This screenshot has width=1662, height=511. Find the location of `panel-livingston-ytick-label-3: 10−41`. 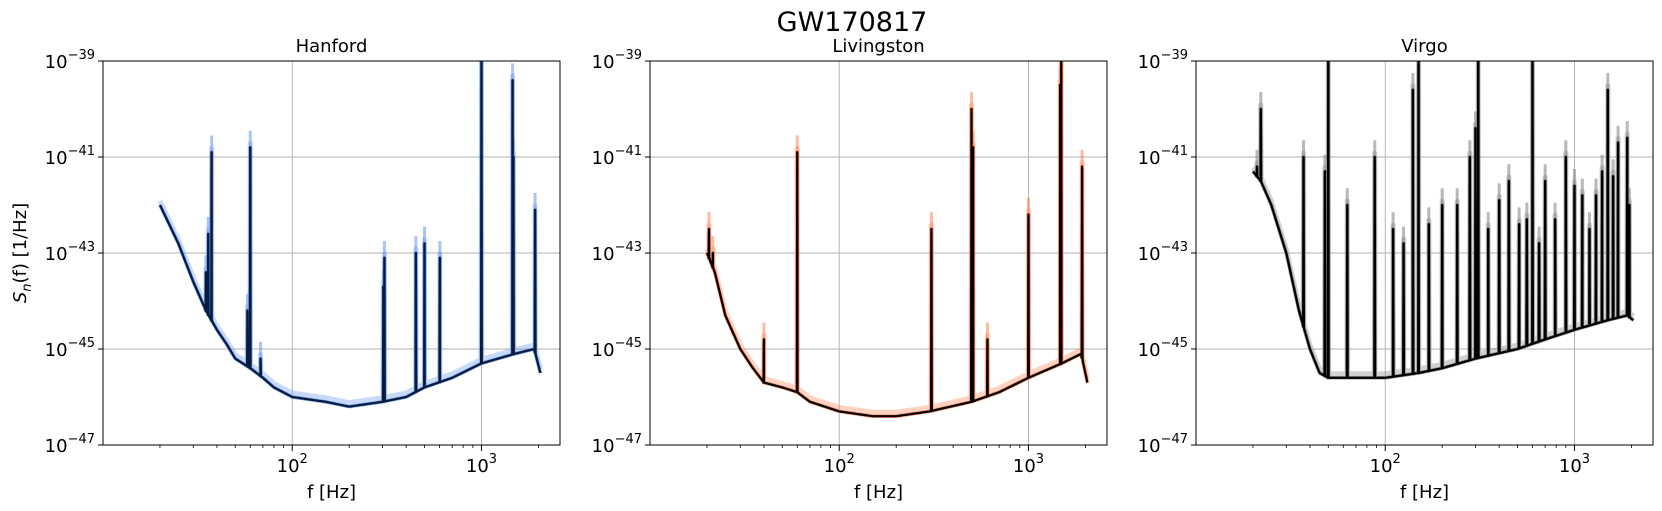

panel-livingston-ytick-label-3: 10−41 is located at coordinates (617, 156).